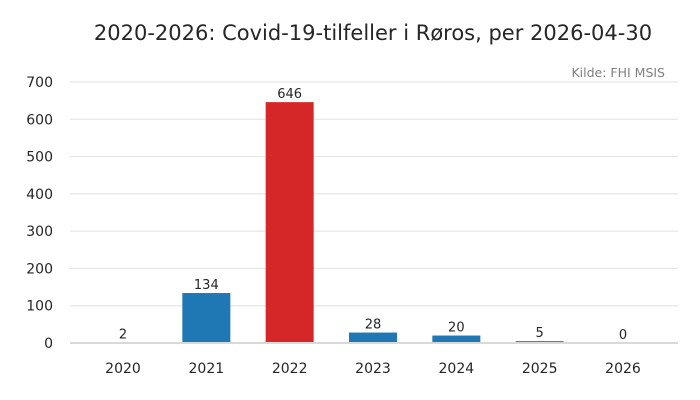 This screenshot has height=400, width=700. Describe the element at coordinates (289, 223) in the screenshot. I see `bar-2022` at that location.